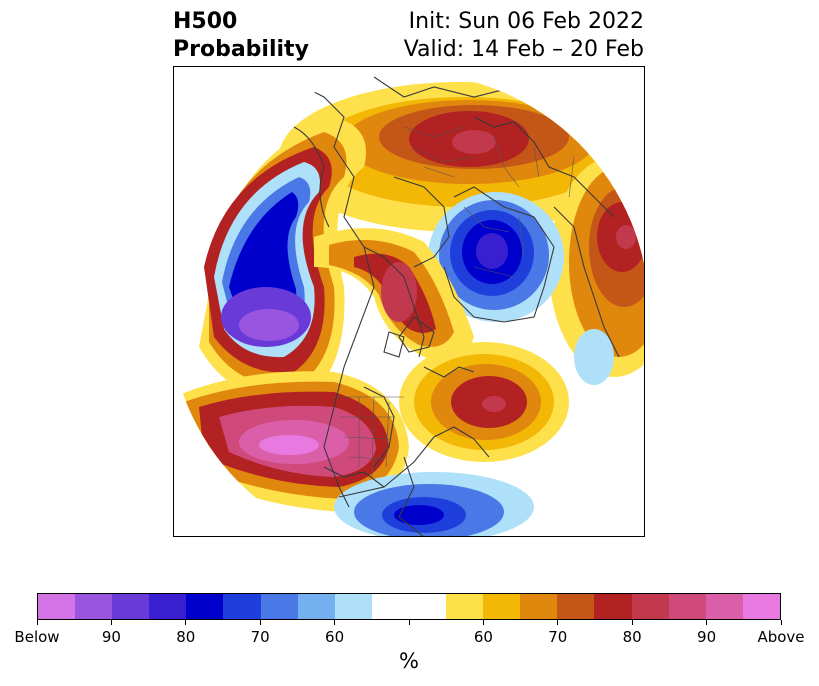 The width and height of the screenshot is (819, 686). What do you see at coordinates (484, 402) in the screenshot?
I see `warm-anomaly-southeast` at bounding box center [484, 402].